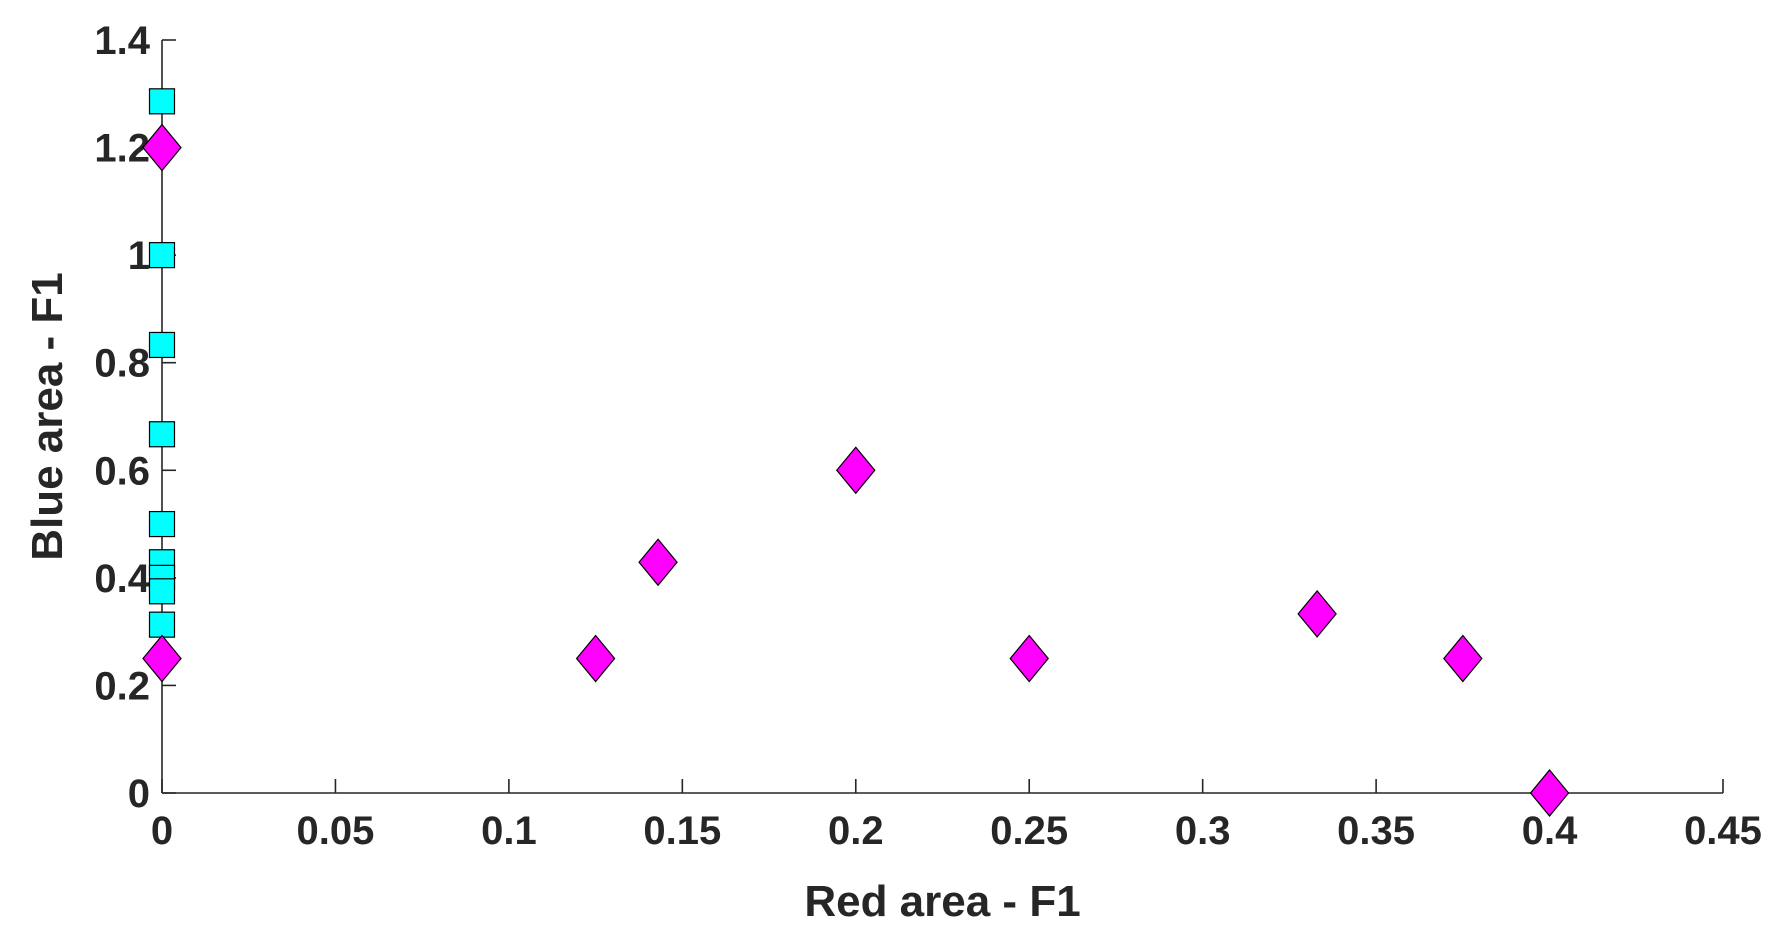  Describe the element at coordinates (509, 831) in the screenshot. I see `x-tick-label: 0.1` at that location.